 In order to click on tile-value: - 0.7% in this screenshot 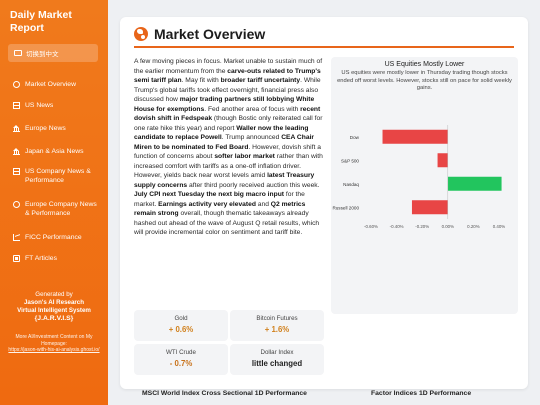, I will do `click(181, 363)`.